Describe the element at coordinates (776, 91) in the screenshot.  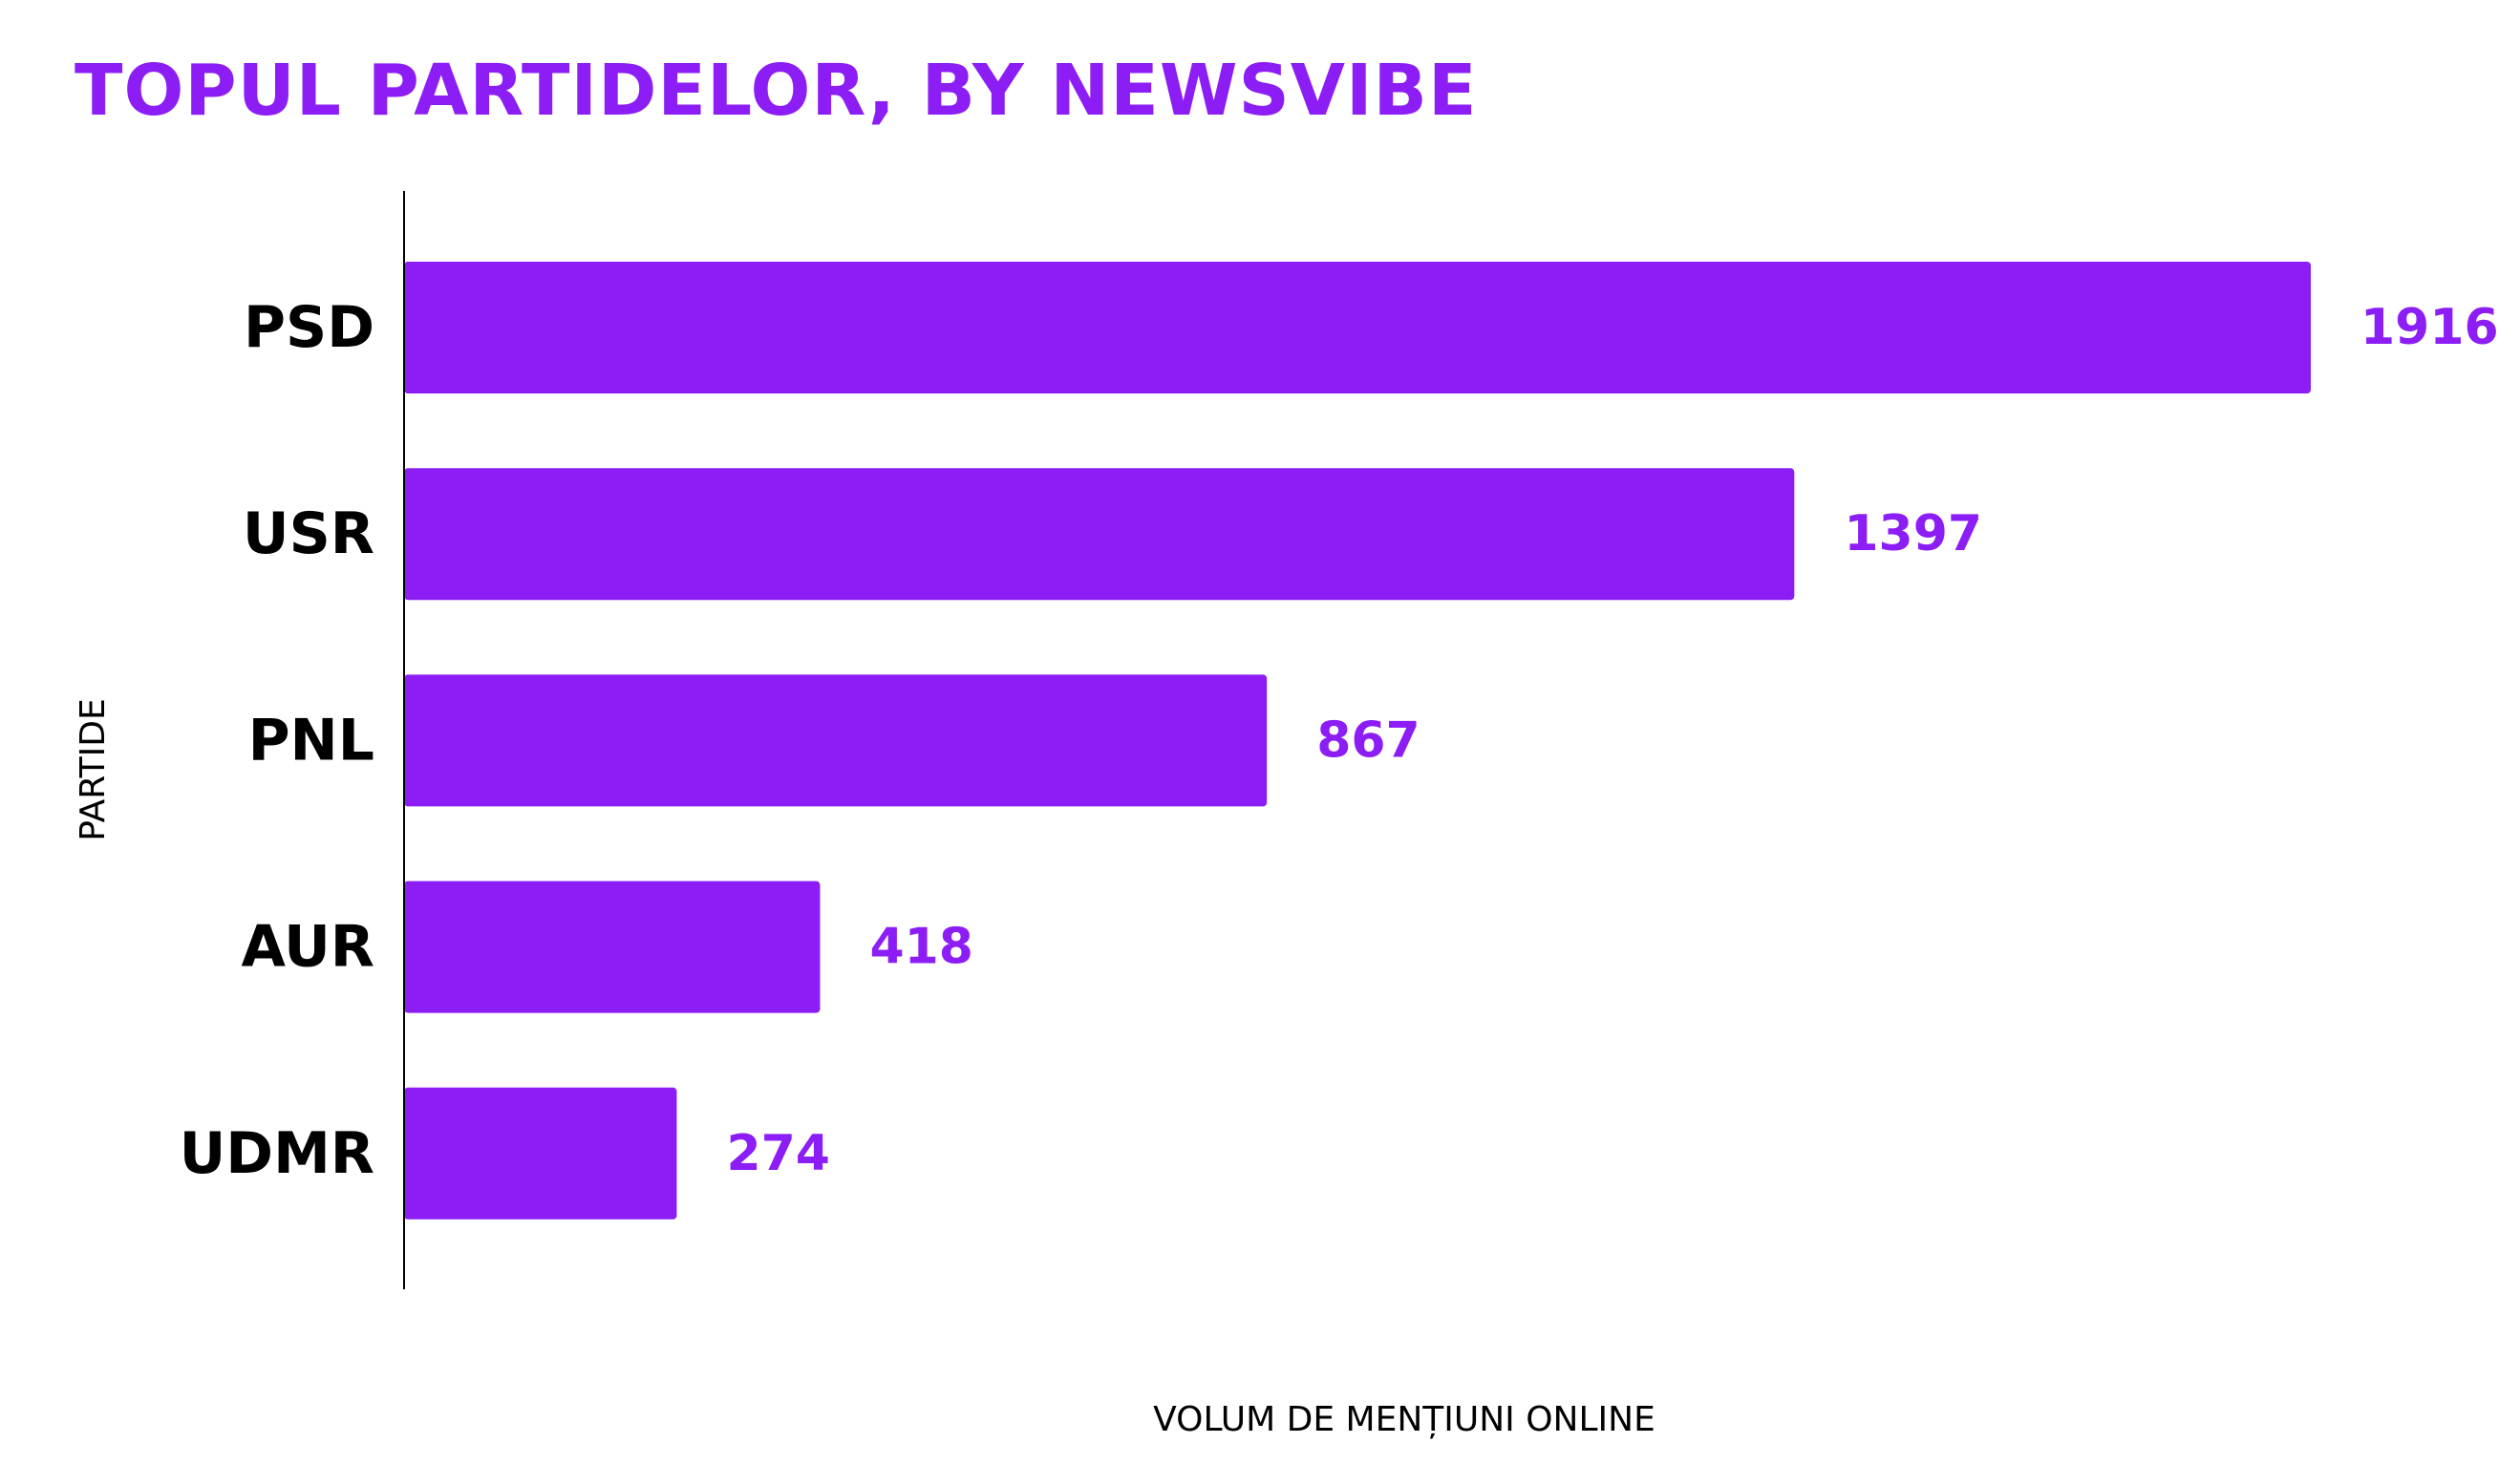
I see `chart-title: TOPUL PARTIDELOR, BY NEWSVIBE` at that location.